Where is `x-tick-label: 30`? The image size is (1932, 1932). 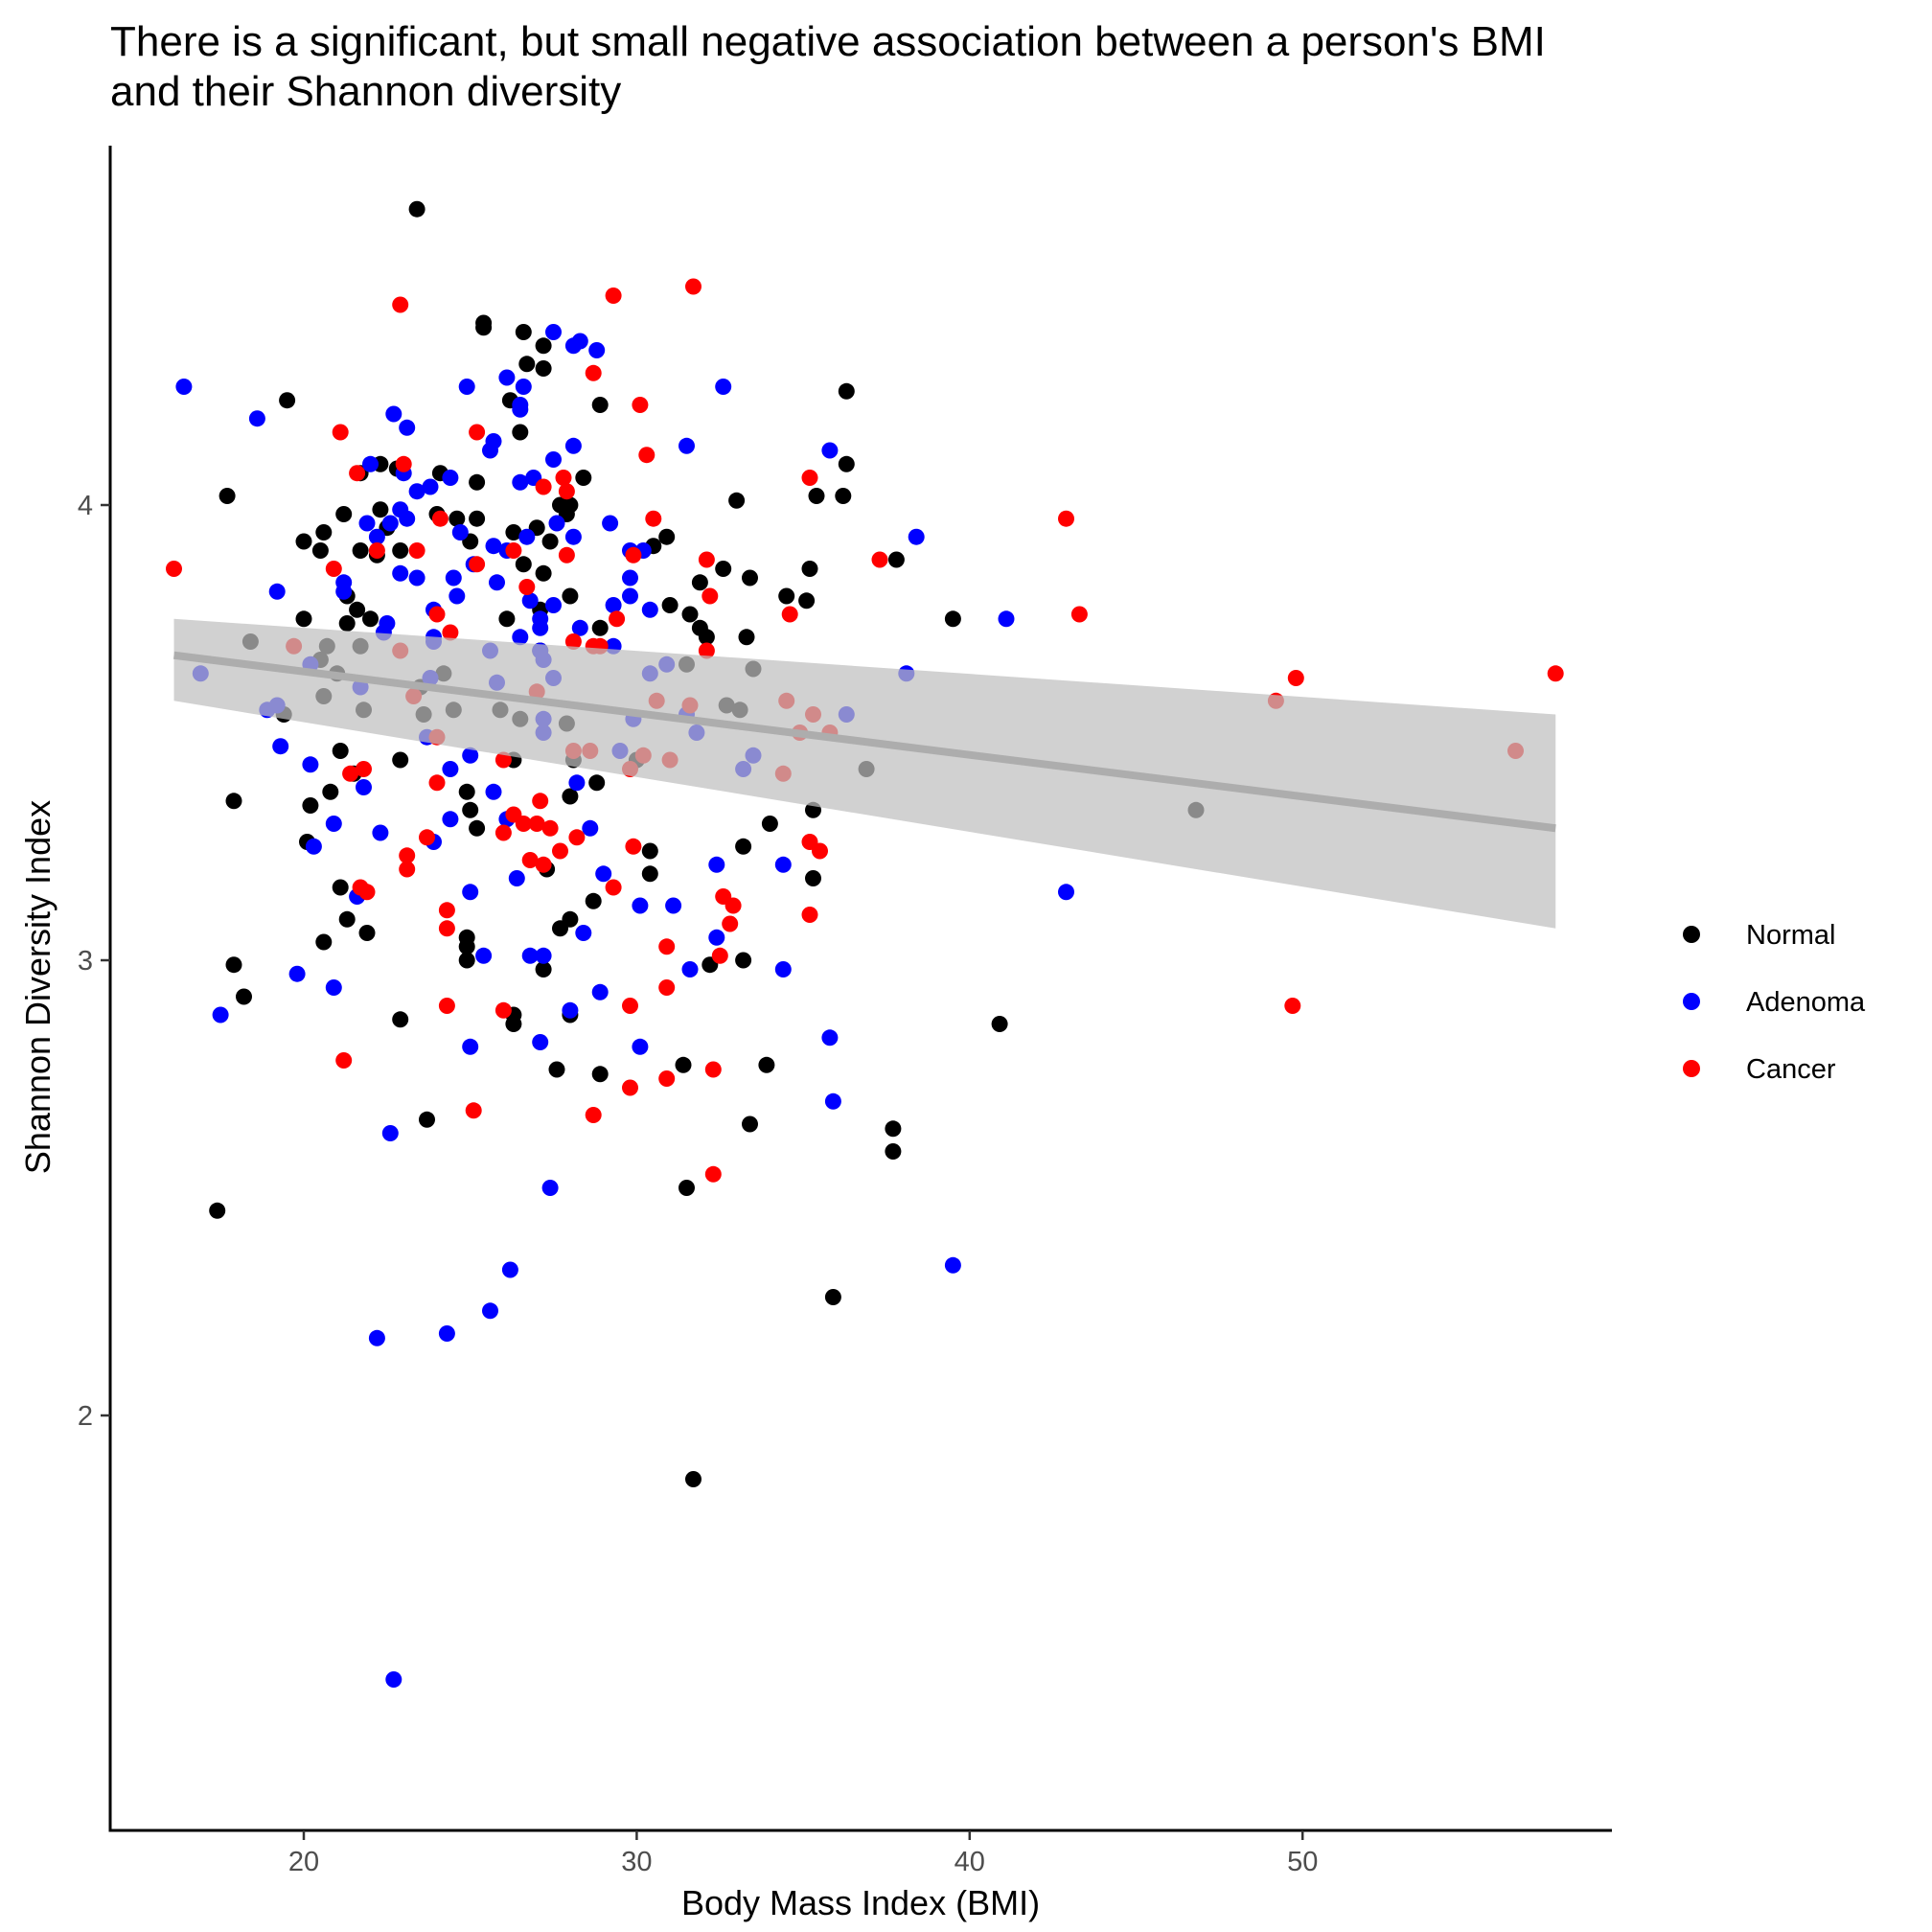
x-tick-label: 30 is located at coordinates (636, 1862).